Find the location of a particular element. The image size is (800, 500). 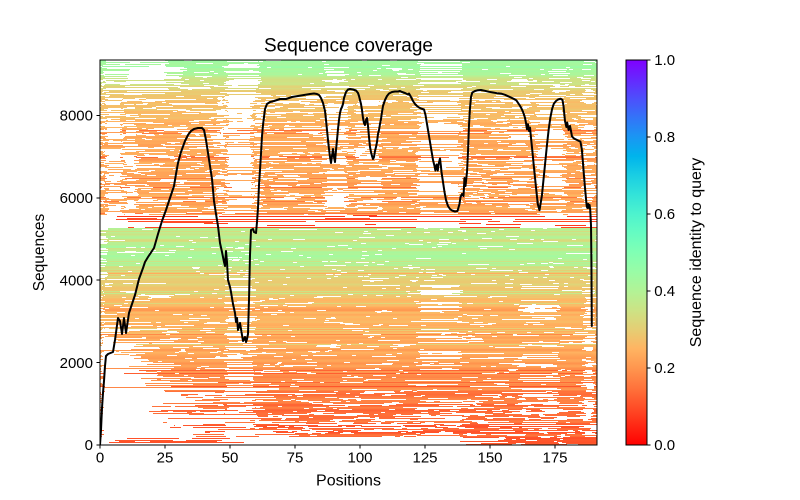

svg-text: 0.2 is located at coordinates (664, 368).